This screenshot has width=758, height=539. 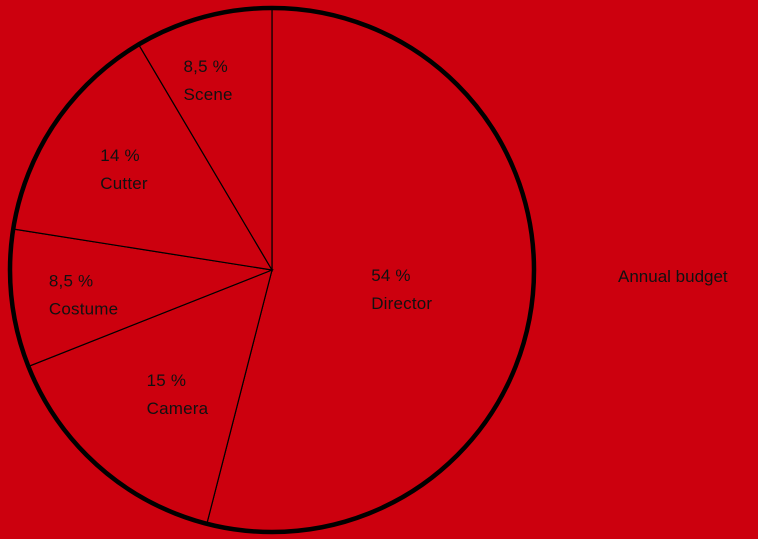 What do you see at coordinates (83, 308) in the screenshot?
I see `slice-name-label: Costume` at bounding box center [83, 308].